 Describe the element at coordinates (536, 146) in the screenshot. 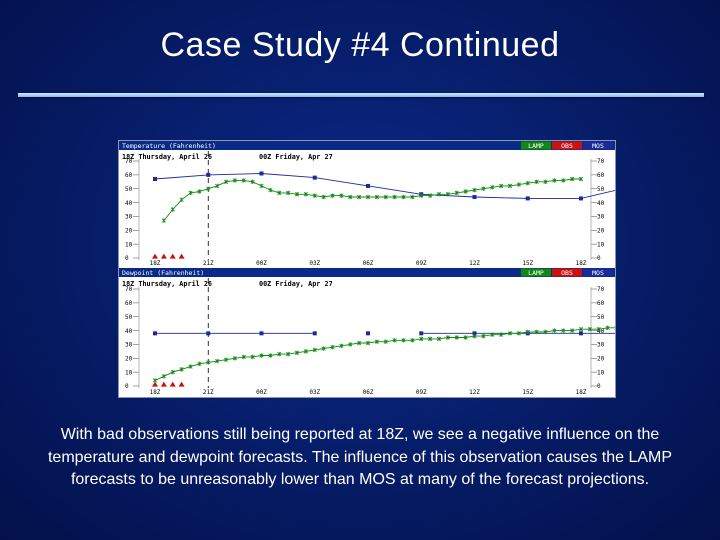

I see `legend-lamp-label: LAMP` at that location.